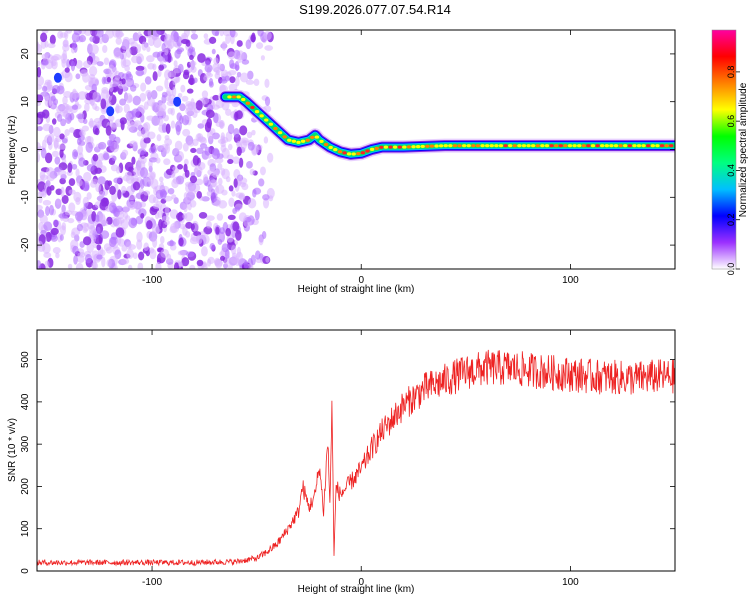  What do you see at coordinates (724, 149) in the screenshot?
I see `colorbar-gradient` at bounding box center [724, 149].